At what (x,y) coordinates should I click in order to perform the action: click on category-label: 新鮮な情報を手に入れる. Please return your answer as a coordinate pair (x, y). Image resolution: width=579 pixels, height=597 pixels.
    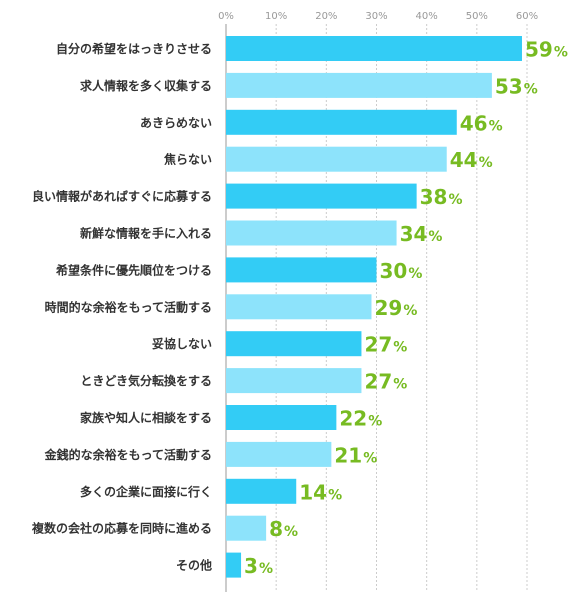
    Looking at the image, I should click on (146, 233).